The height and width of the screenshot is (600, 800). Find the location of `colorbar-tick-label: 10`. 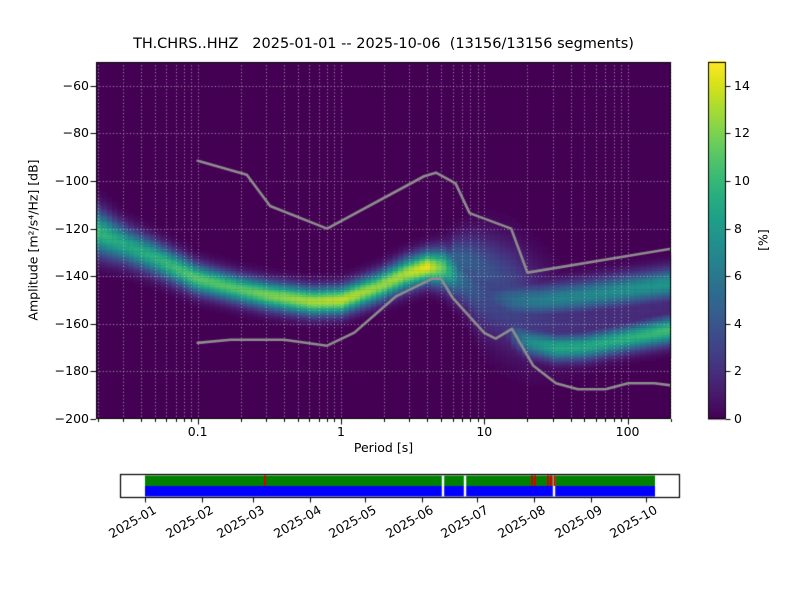

colorbar-tick-label: 10 is located at coordinates (742, 180).